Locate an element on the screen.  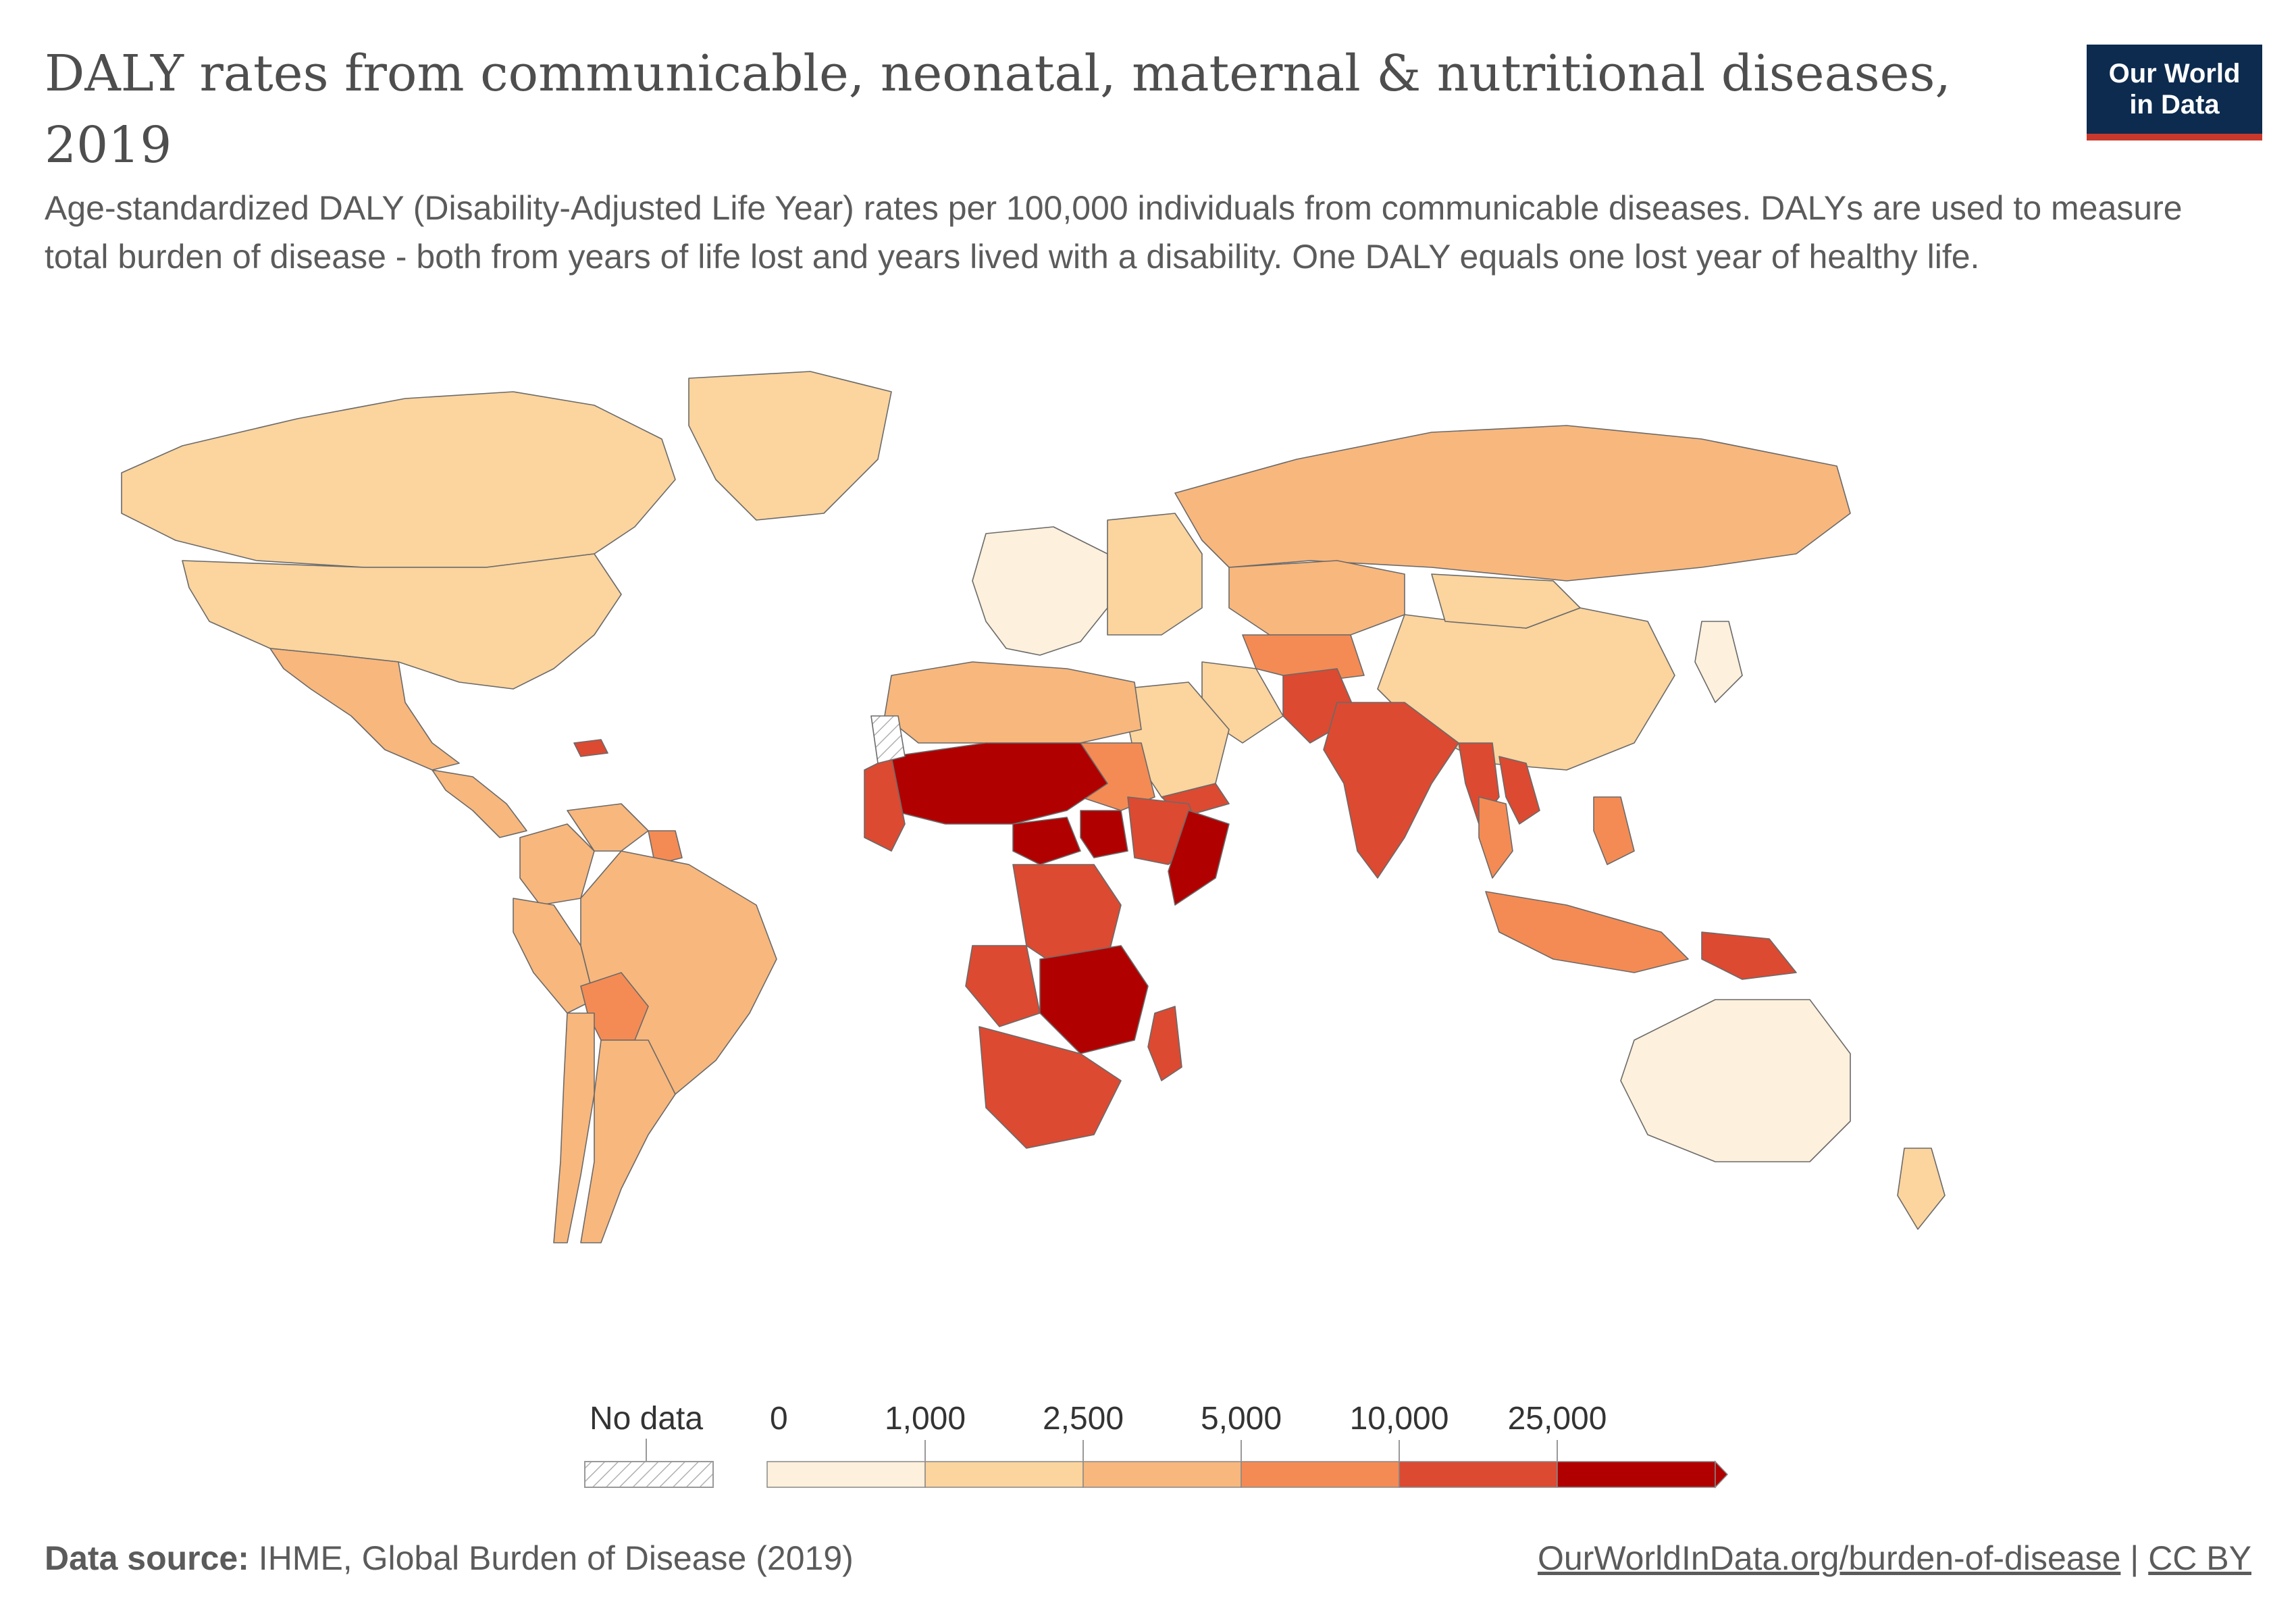
logo-line-1: Our World is located at coordinates (2174, 73).